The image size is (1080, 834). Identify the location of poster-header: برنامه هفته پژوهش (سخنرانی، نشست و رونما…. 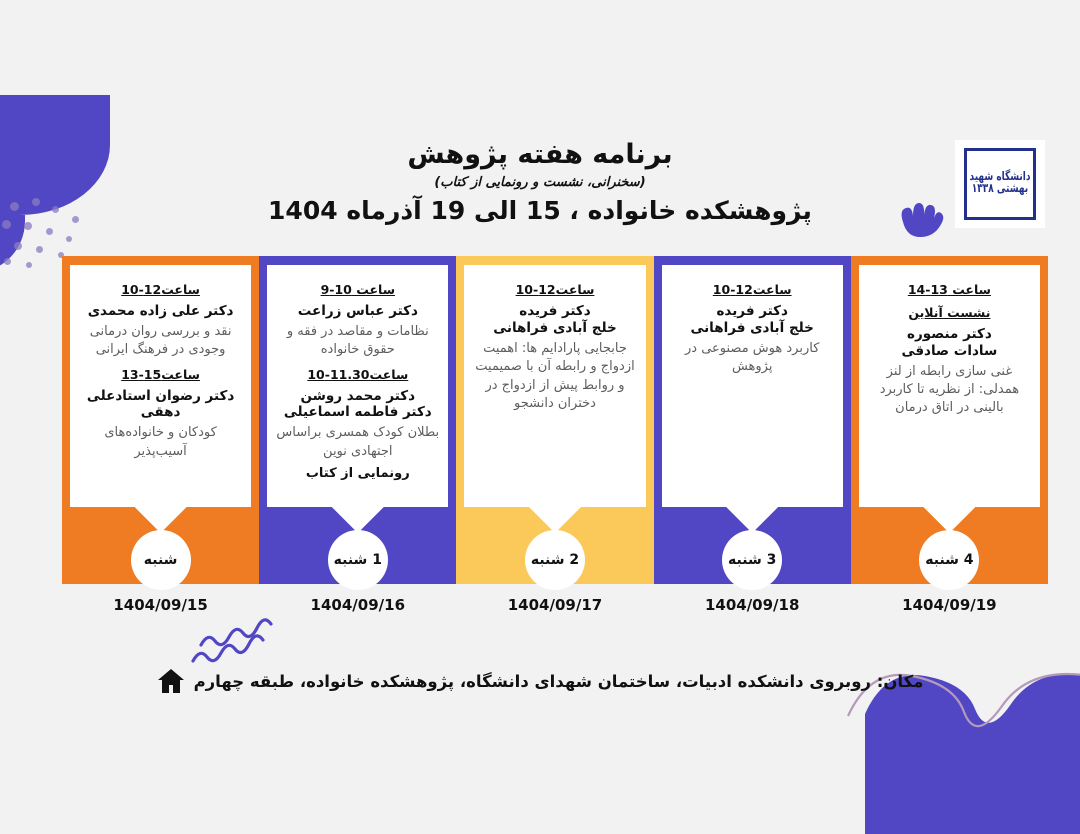
(540, 182).